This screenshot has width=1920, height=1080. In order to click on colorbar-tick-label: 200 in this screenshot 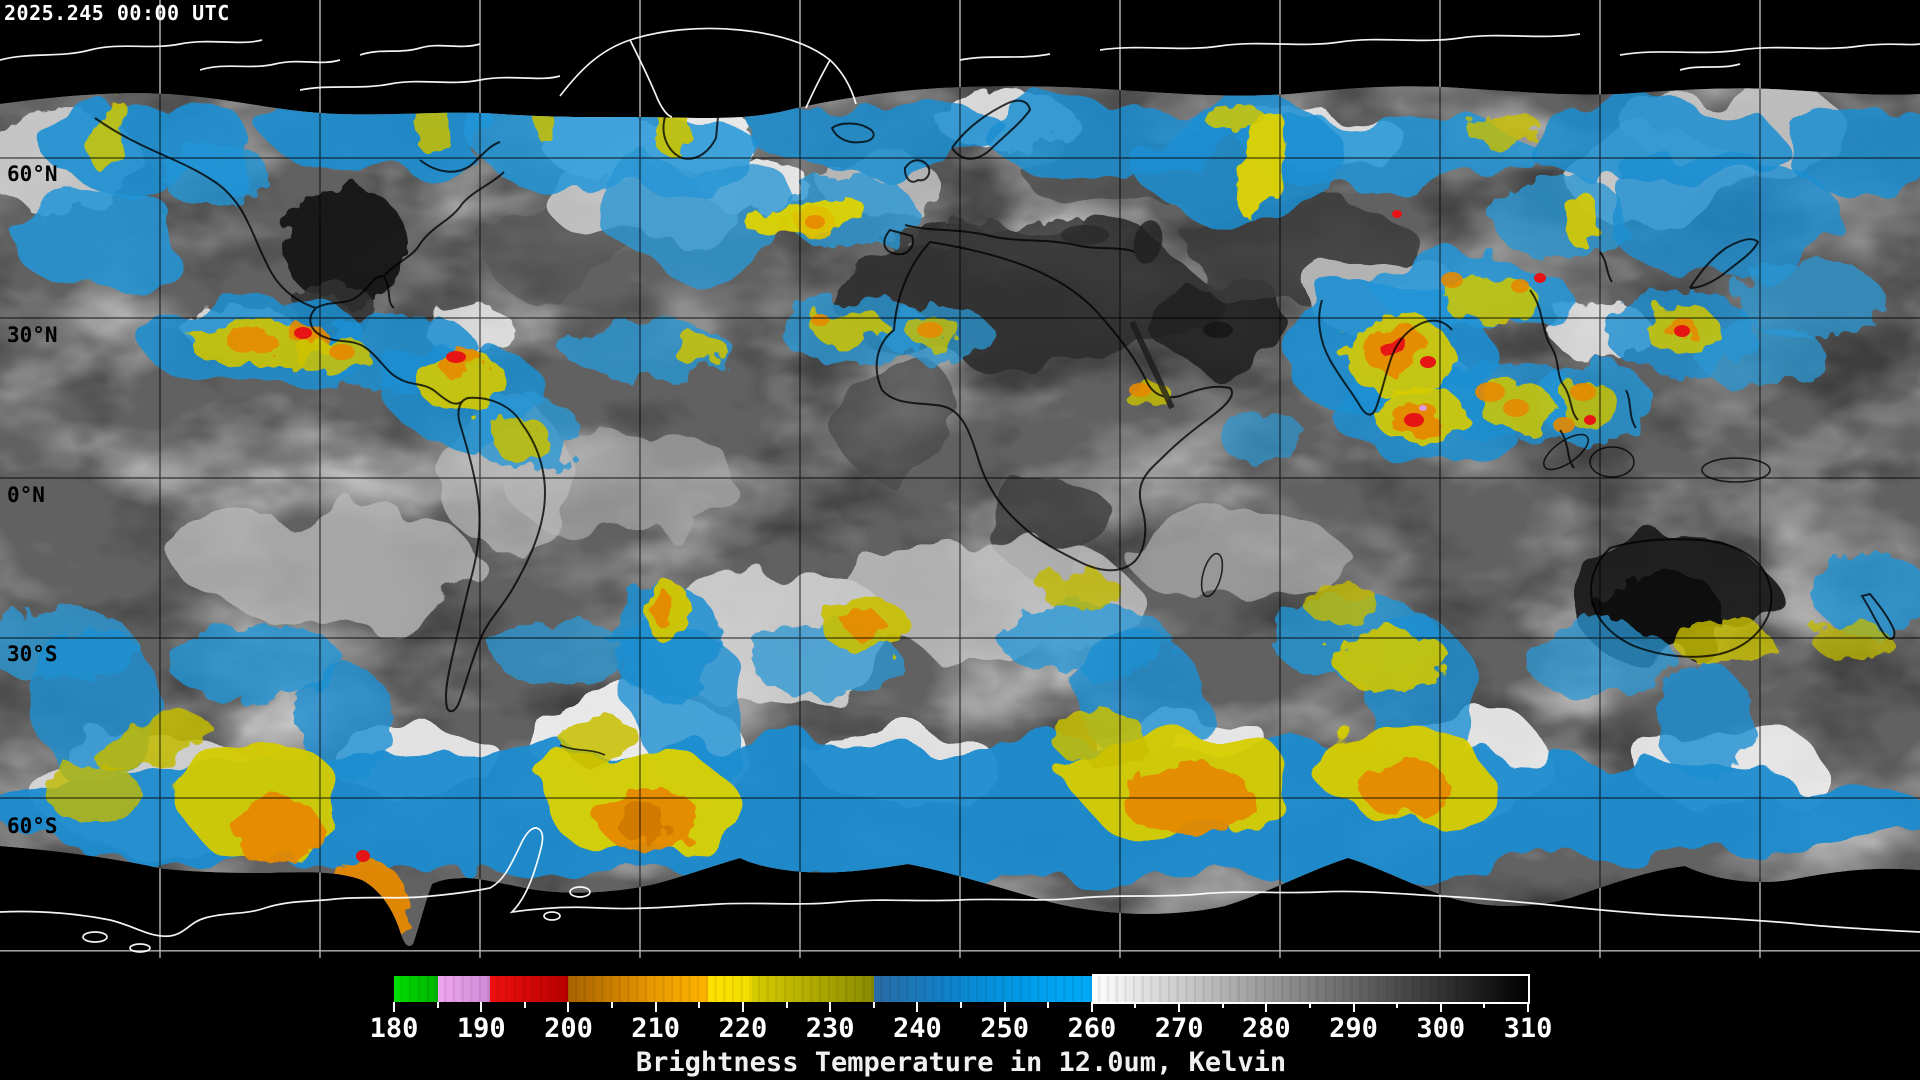, I will do `click(568, 1028)`.